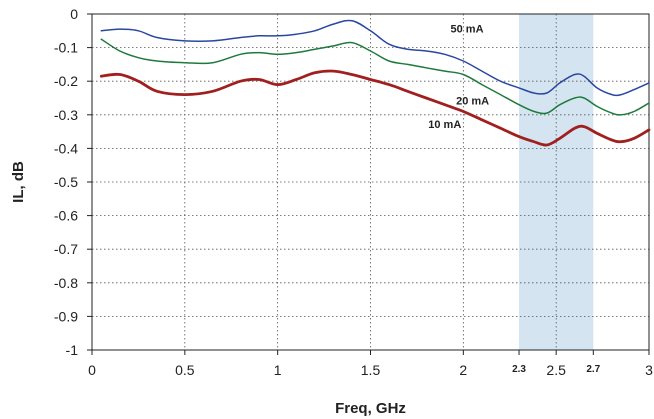 Image resolution: width=654 pixels, height=419 pixels. Describe the element at coordinates (66, 182) in the screenshot. I see `y-tick-label: -0.5` at that location.